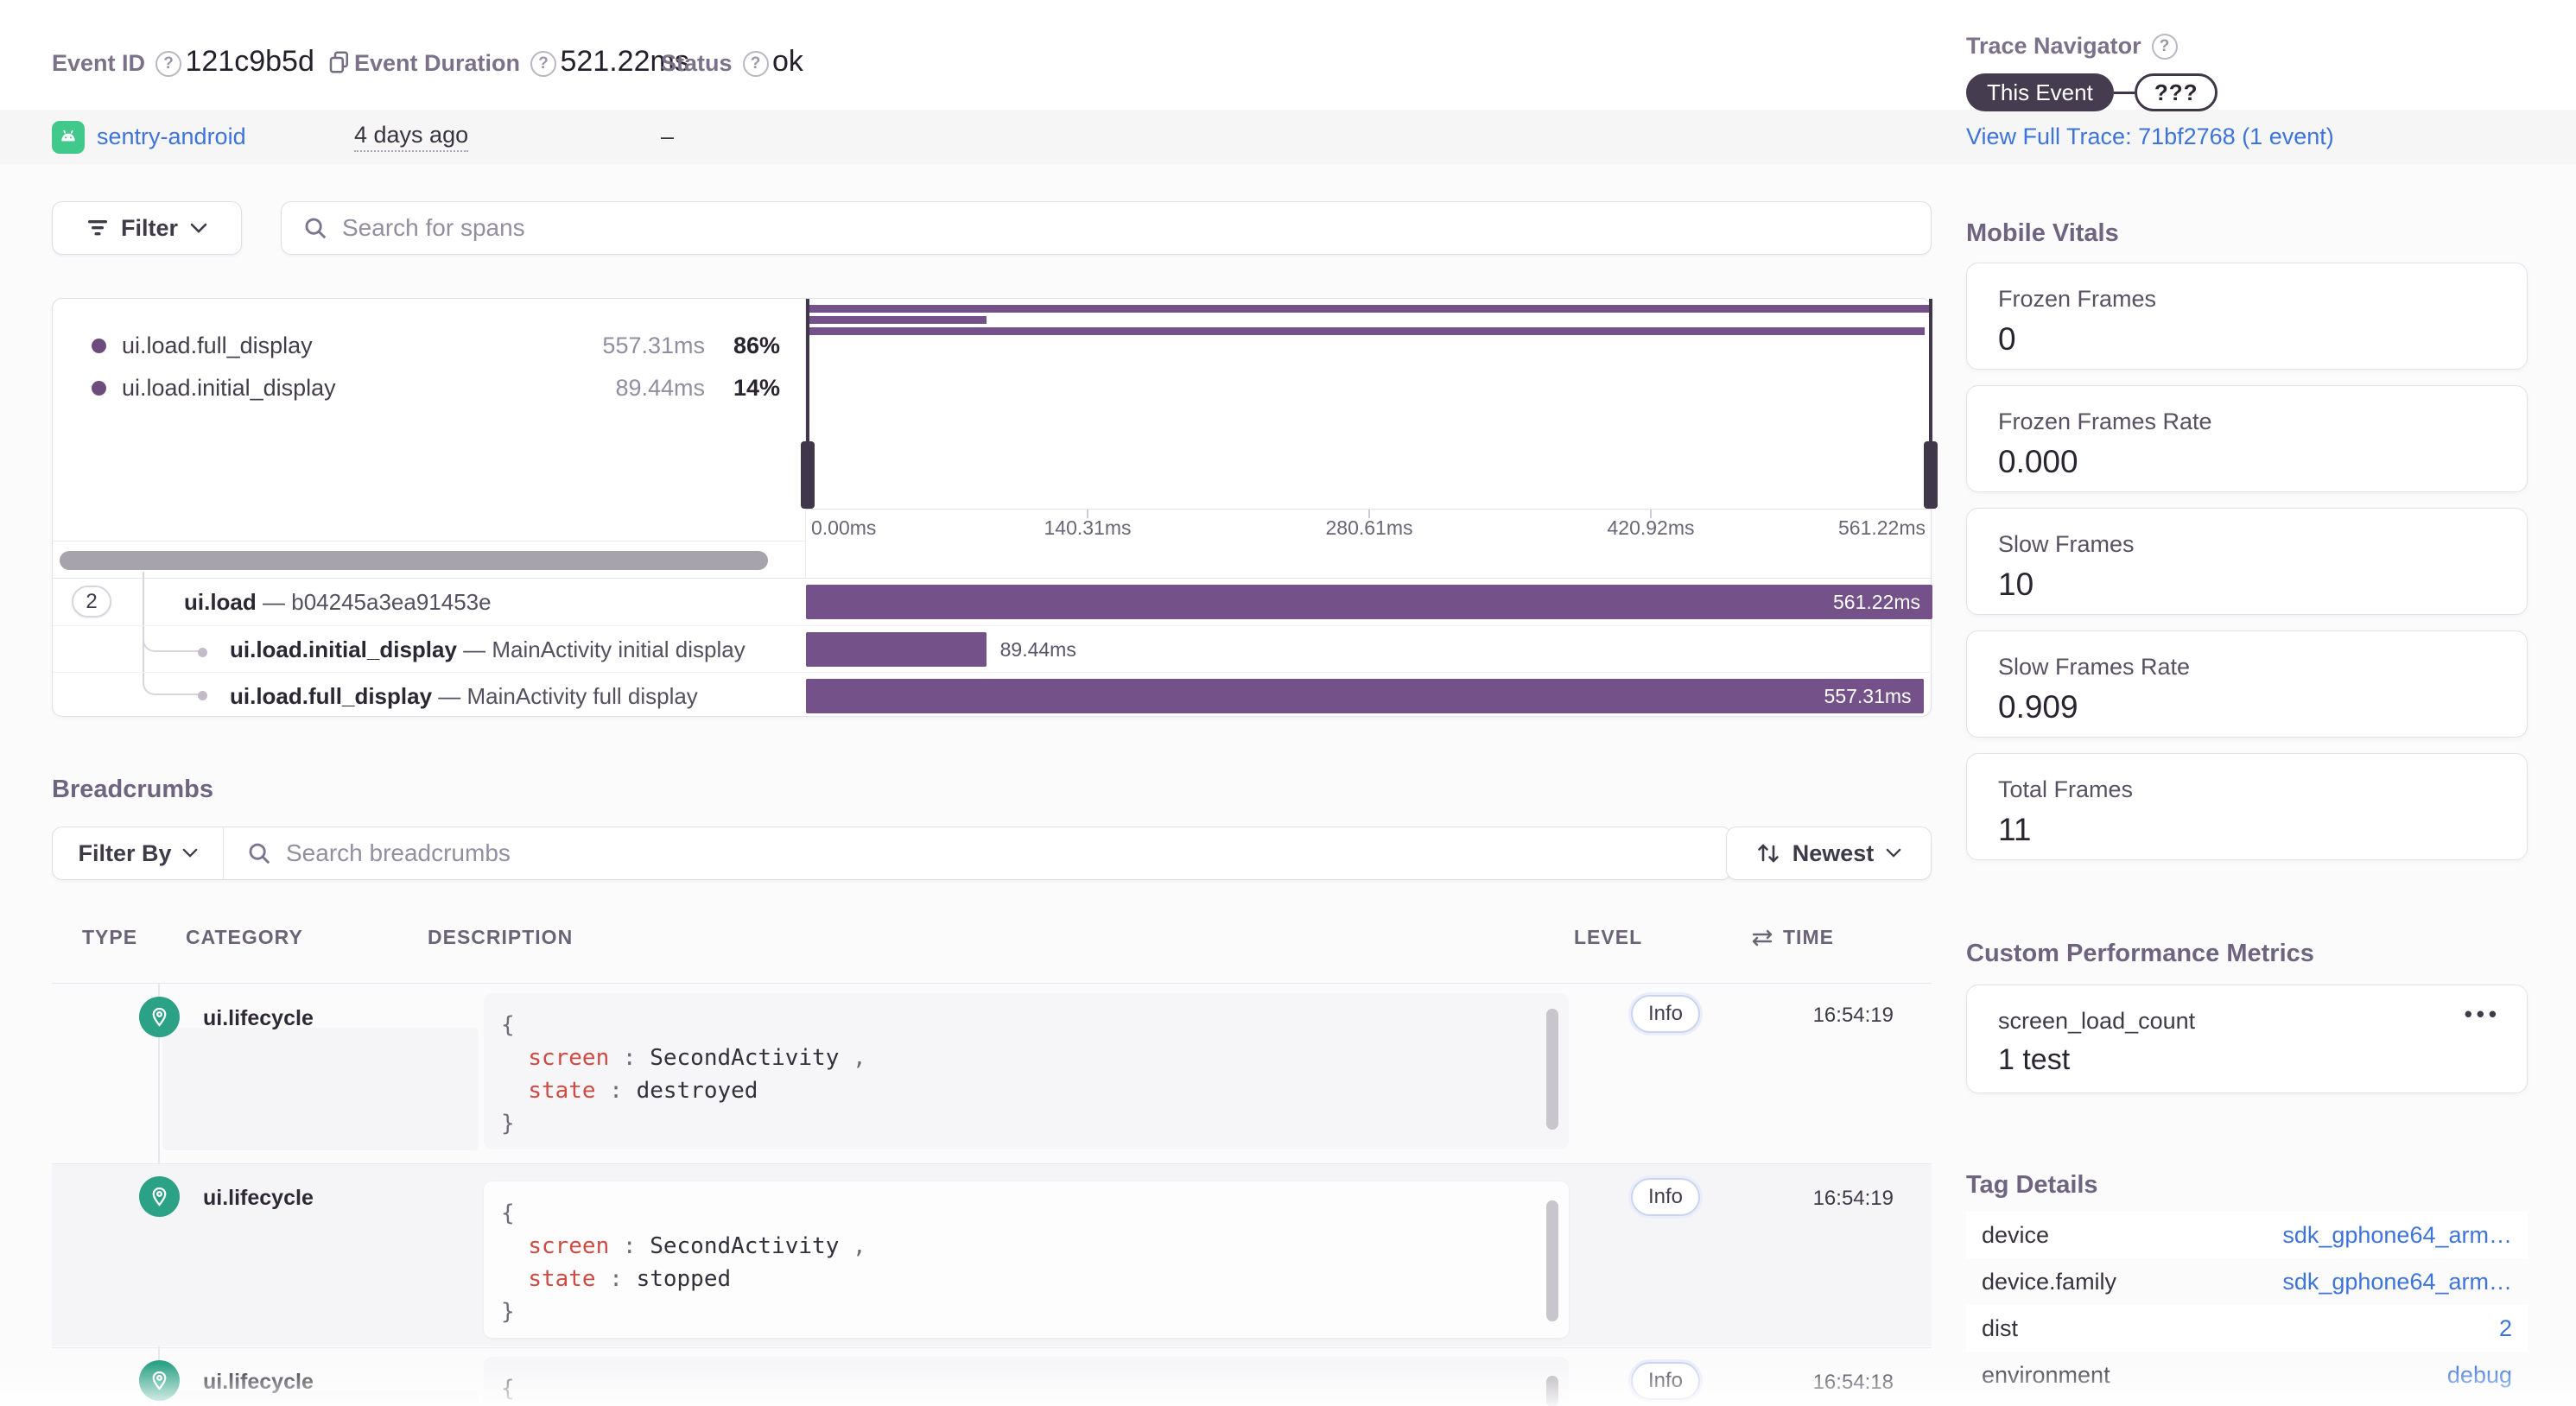  I want to click on legend-item: ui.load.full_display 557.31ms 86%, so click(429, 346).